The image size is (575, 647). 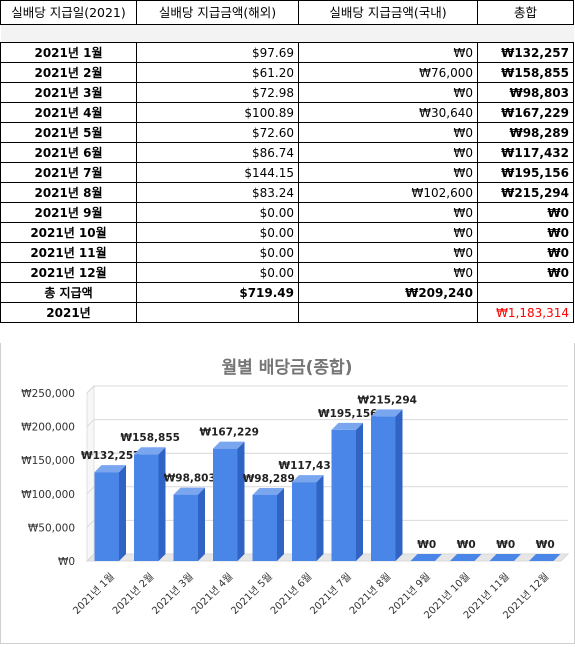 I want to click on data-label: ₩167,229, so click(x=229, y=433).